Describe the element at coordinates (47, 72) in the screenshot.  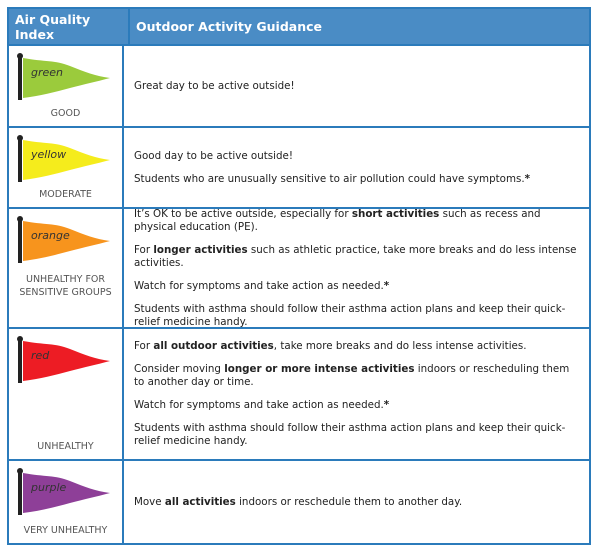
I see `flag-label: green` at that location.